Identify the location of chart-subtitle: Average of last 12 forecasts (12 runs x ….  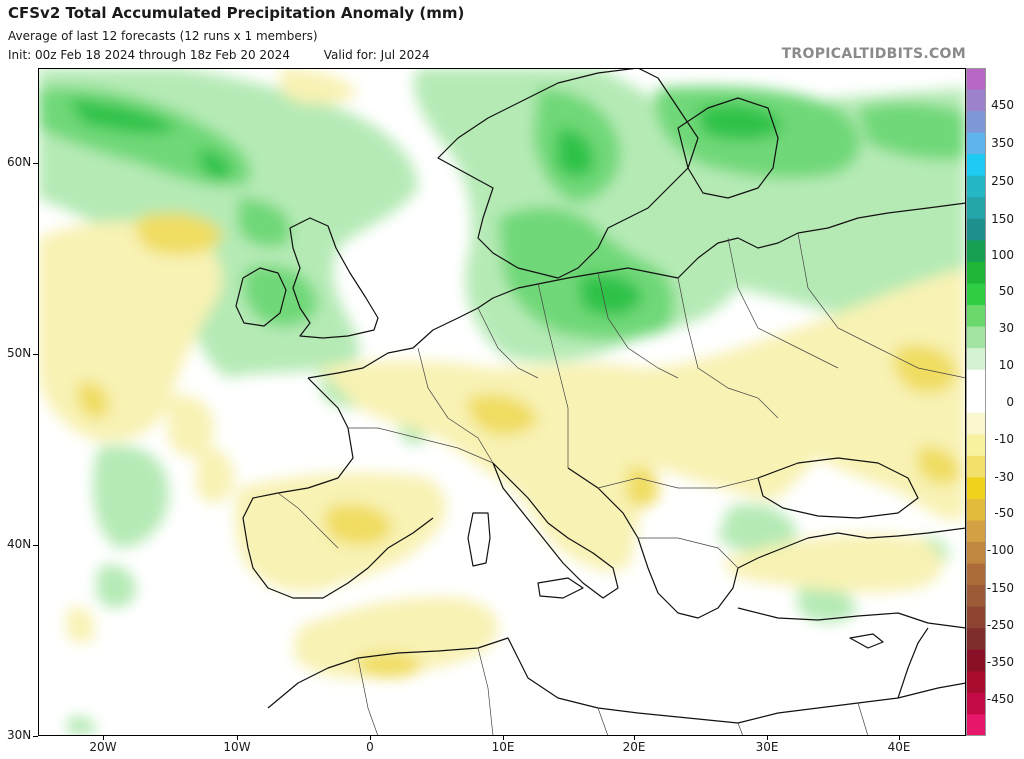
(163, 36).